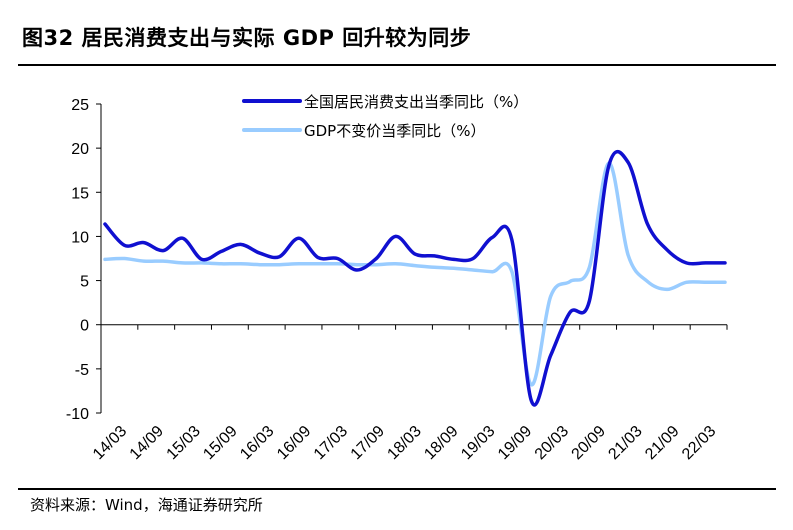 The width and height of the screenshot is (793, 530). What do you see at coordinates (84, 326) in the screenshot?
I see `y-tick-label: 0` at bounding box center [84, 326].